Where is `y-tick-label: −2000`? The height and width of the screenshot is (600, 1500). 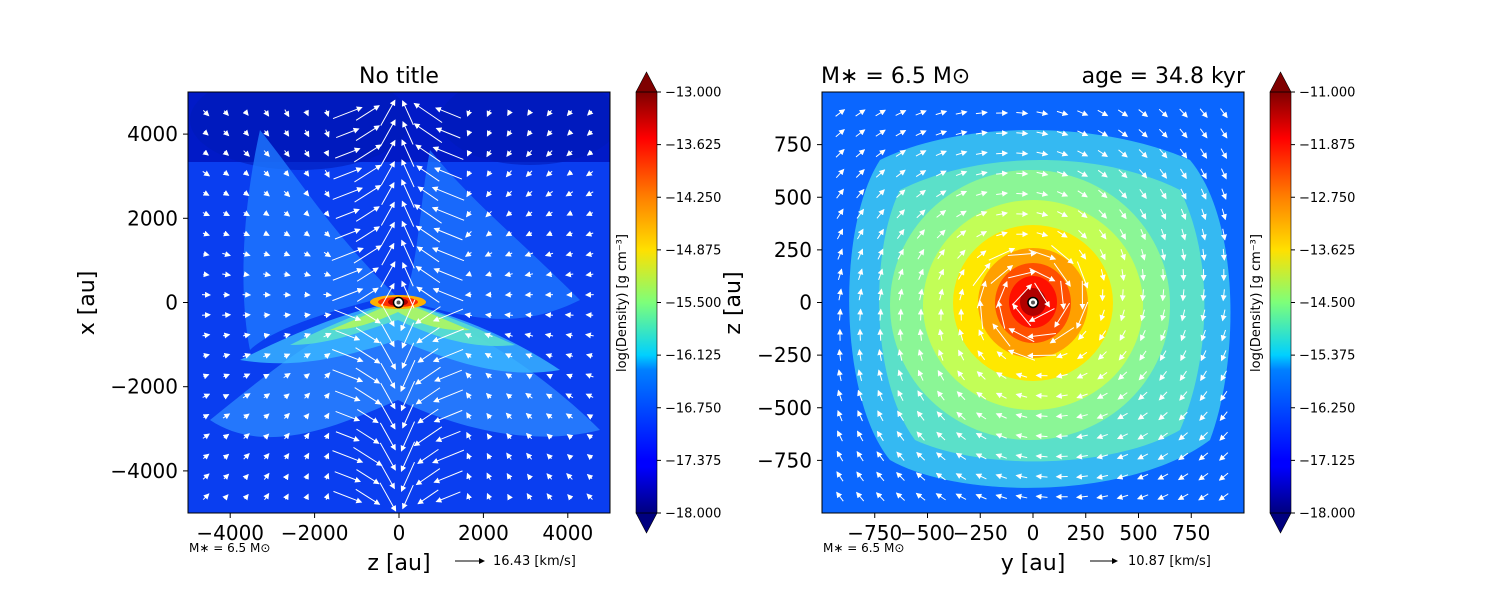 y-tick-label: −2000 is located at coordinates (144, 387).